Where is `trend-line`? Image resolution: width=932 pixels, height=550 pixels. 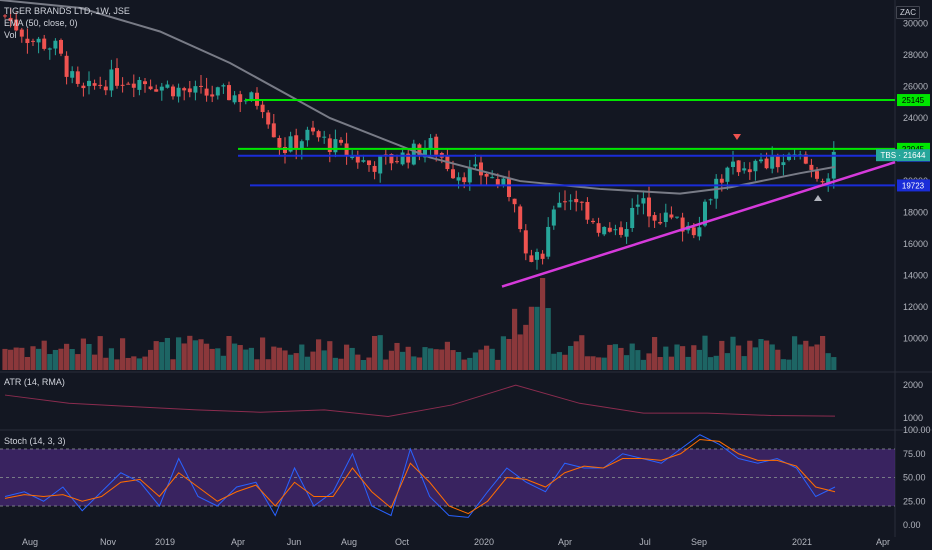 trend-line is located at coordinates (698, 224).